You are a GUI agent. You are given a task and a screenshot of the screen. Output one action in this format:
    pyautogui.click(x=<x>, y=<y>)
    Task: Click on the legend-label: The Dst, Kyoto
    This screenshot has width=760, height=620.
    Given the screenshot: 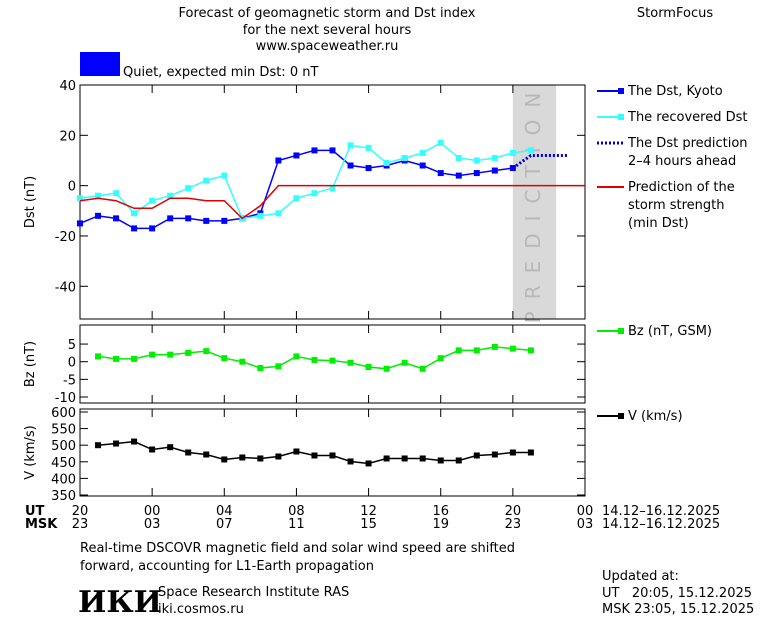 What is the action you would take?
    pyautogui.click(x=675, y=91)
    